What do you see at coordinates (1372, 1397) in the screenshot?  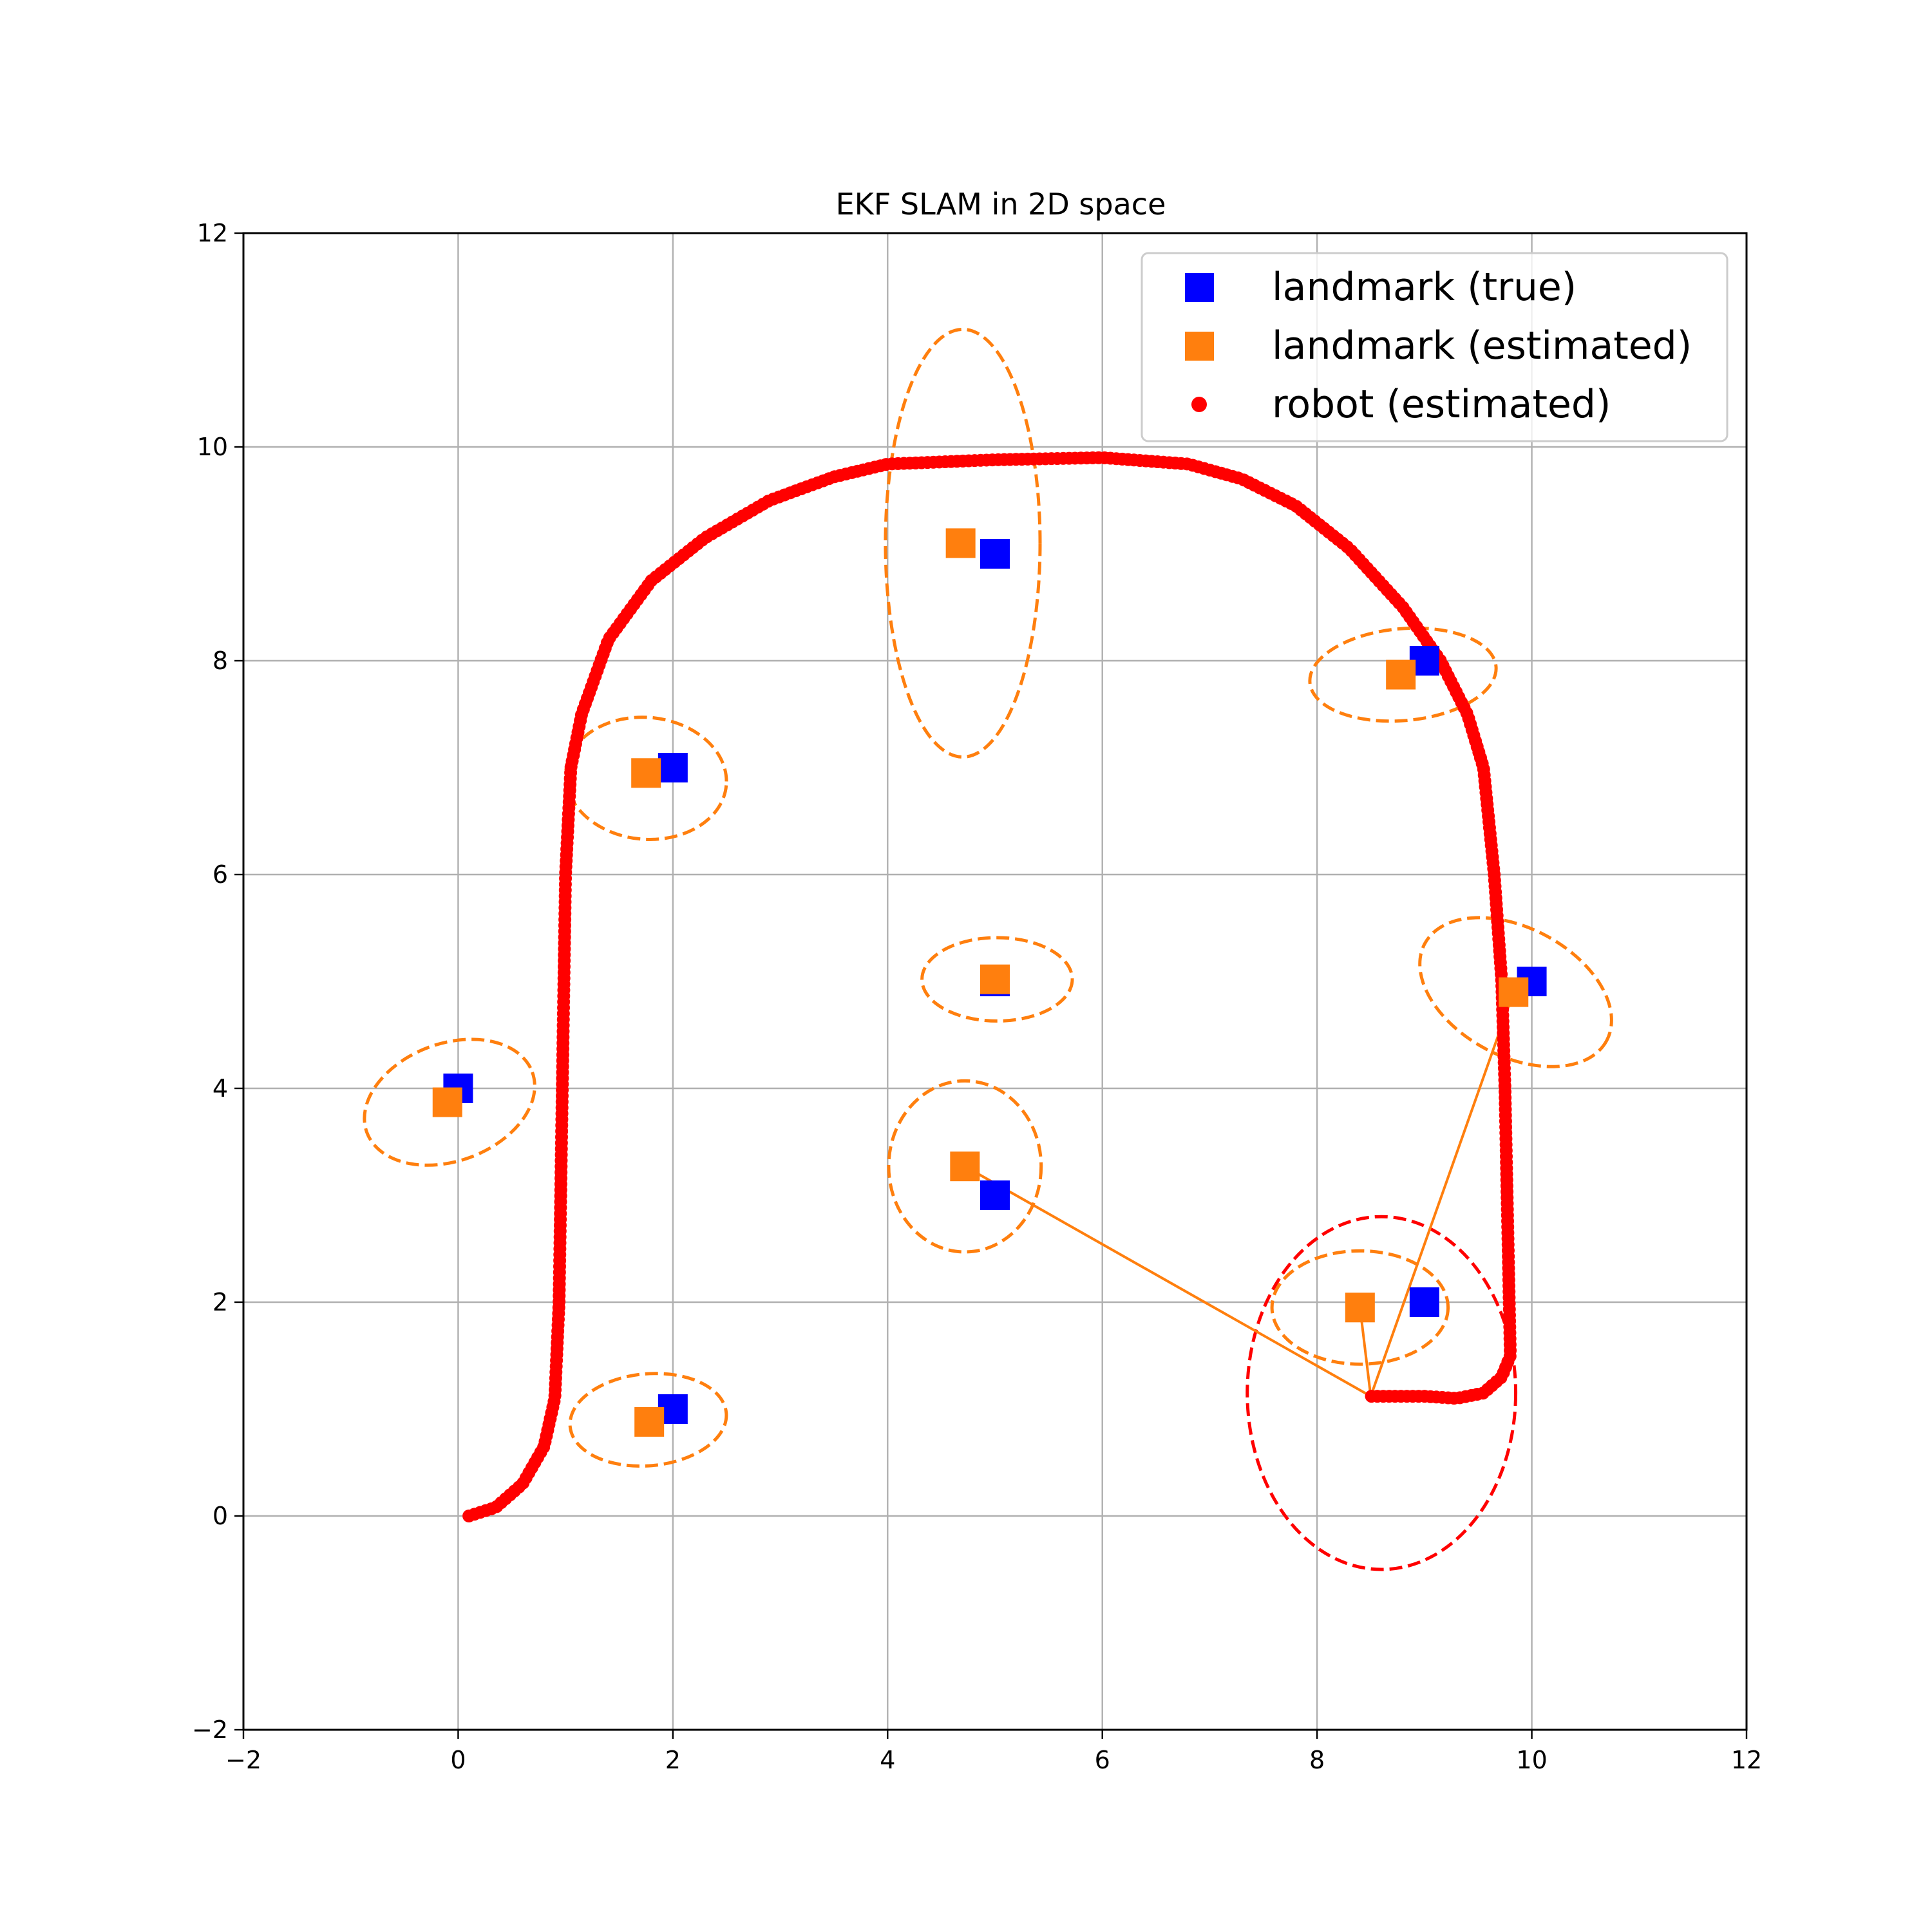 I see `robot-point` at bounding box center [1372, 1397].